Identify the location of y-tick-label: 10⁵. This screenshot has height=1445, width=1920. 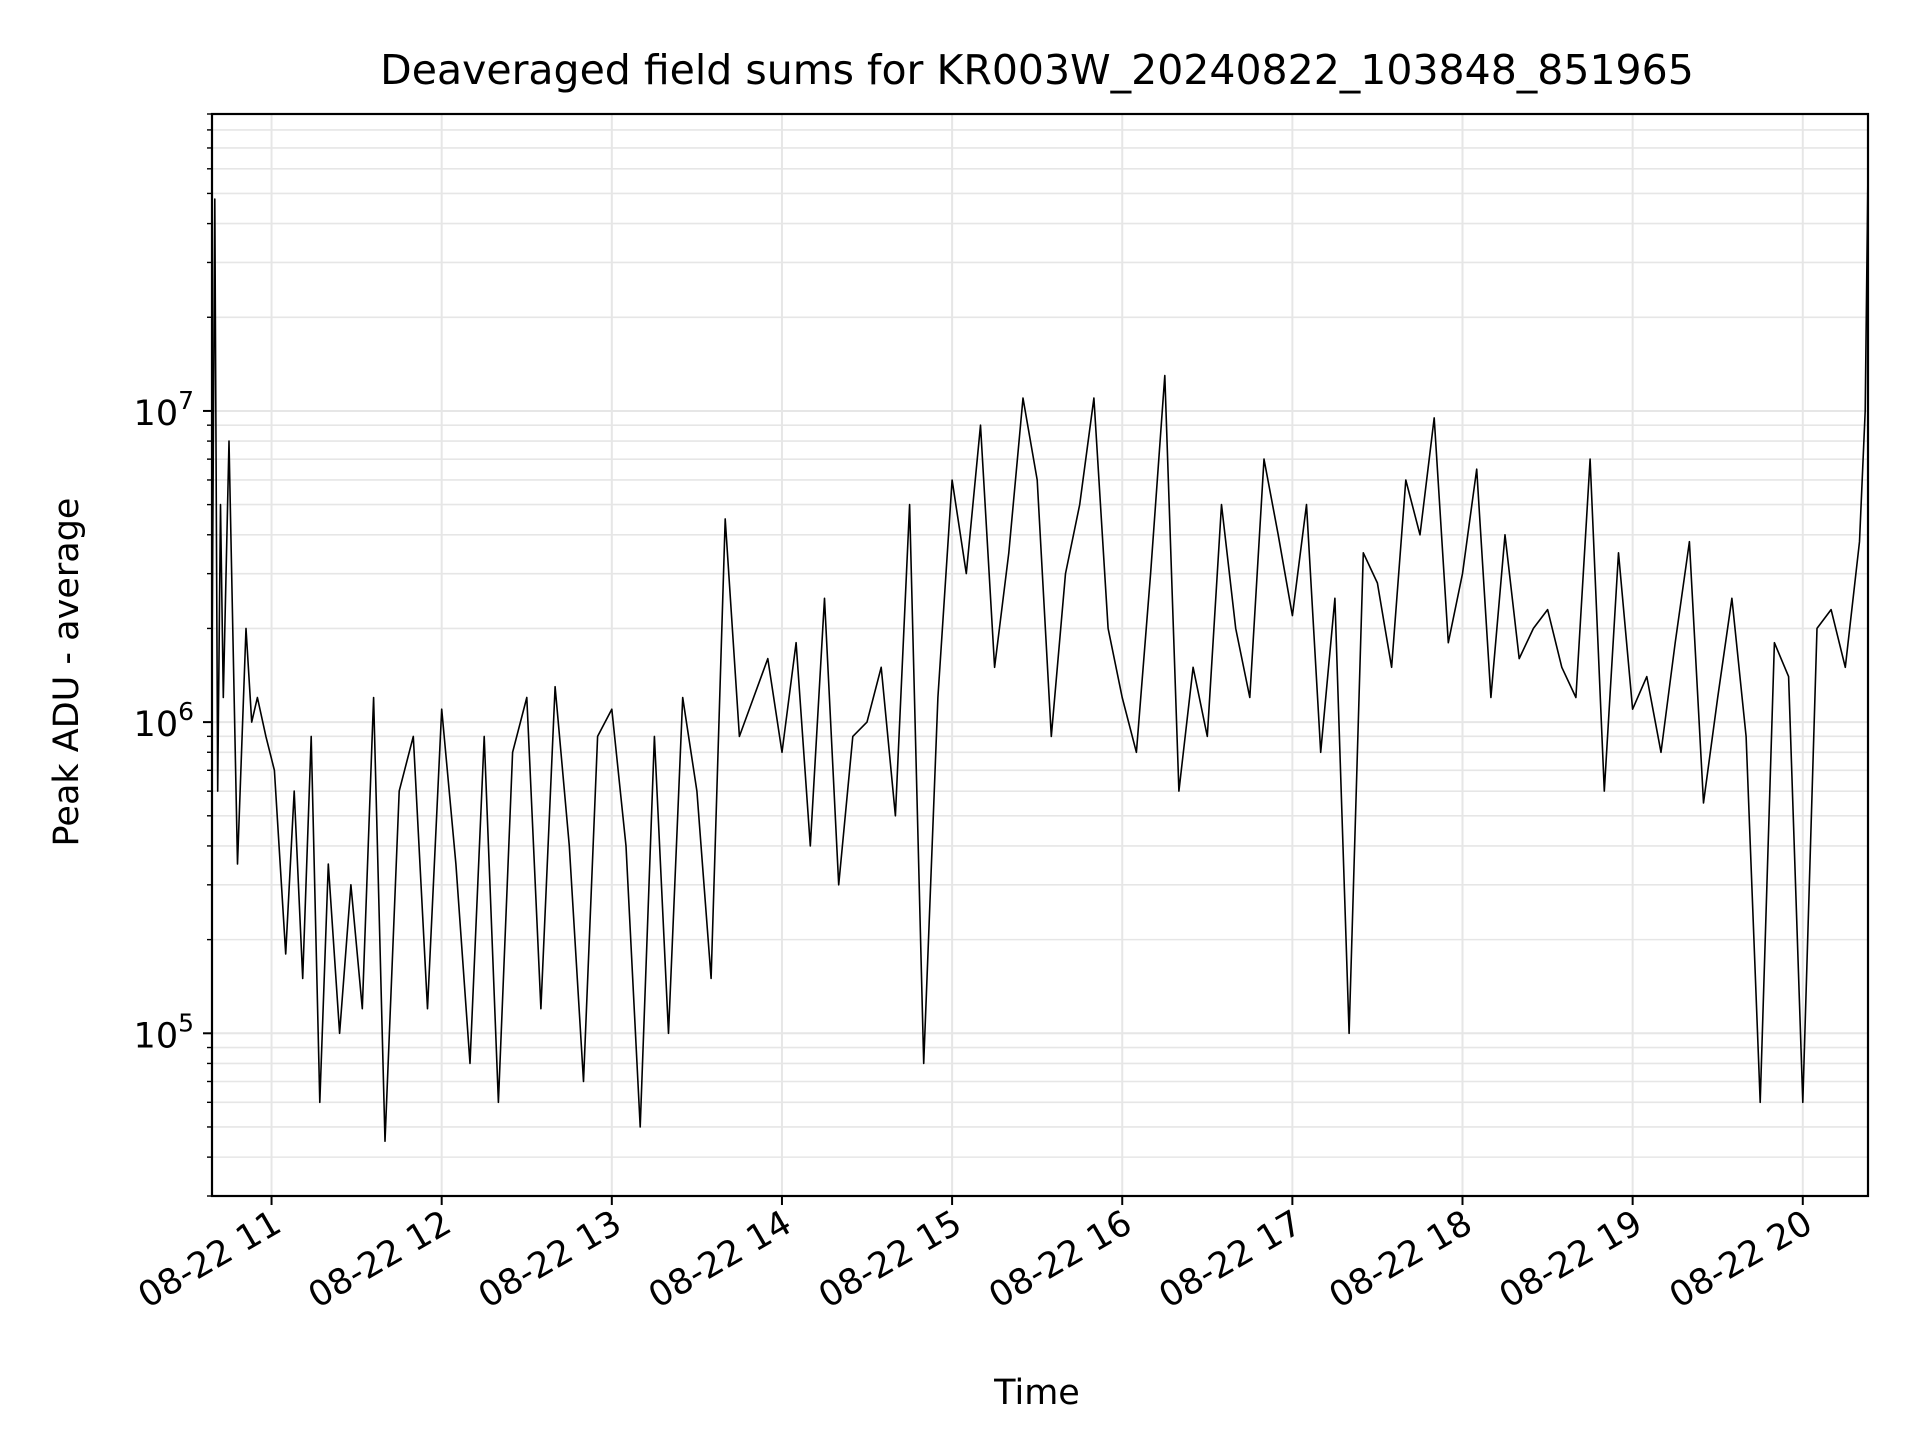
(164, 1032).